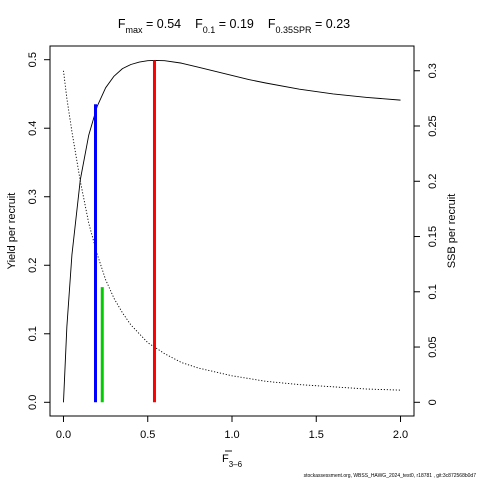 This screenshot has width=480, height=480. Describe the element at coordinates (294, 30) in the screenshot. I see `title-subscript: 0.35SPR` at that location.